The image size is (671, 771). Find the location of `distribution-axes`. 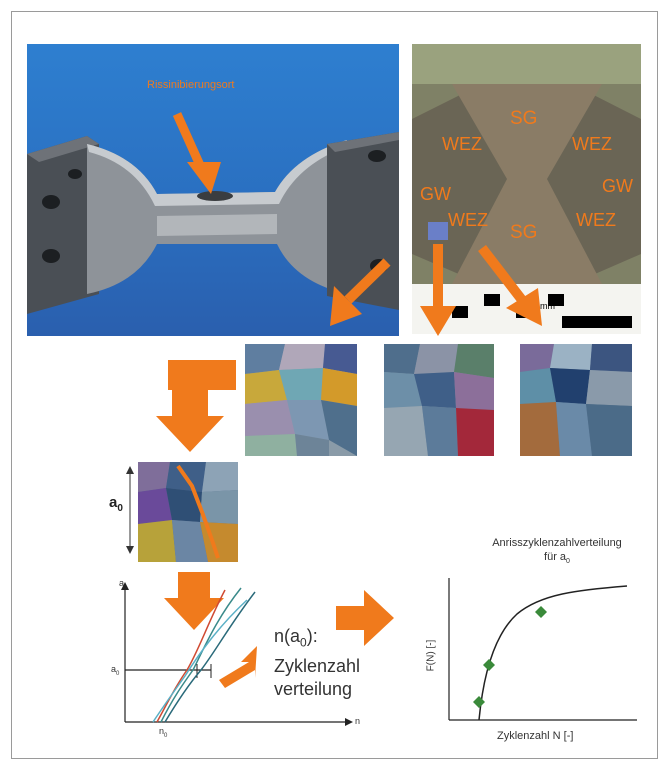

distribution-axes is located at coordinates (542, 649).